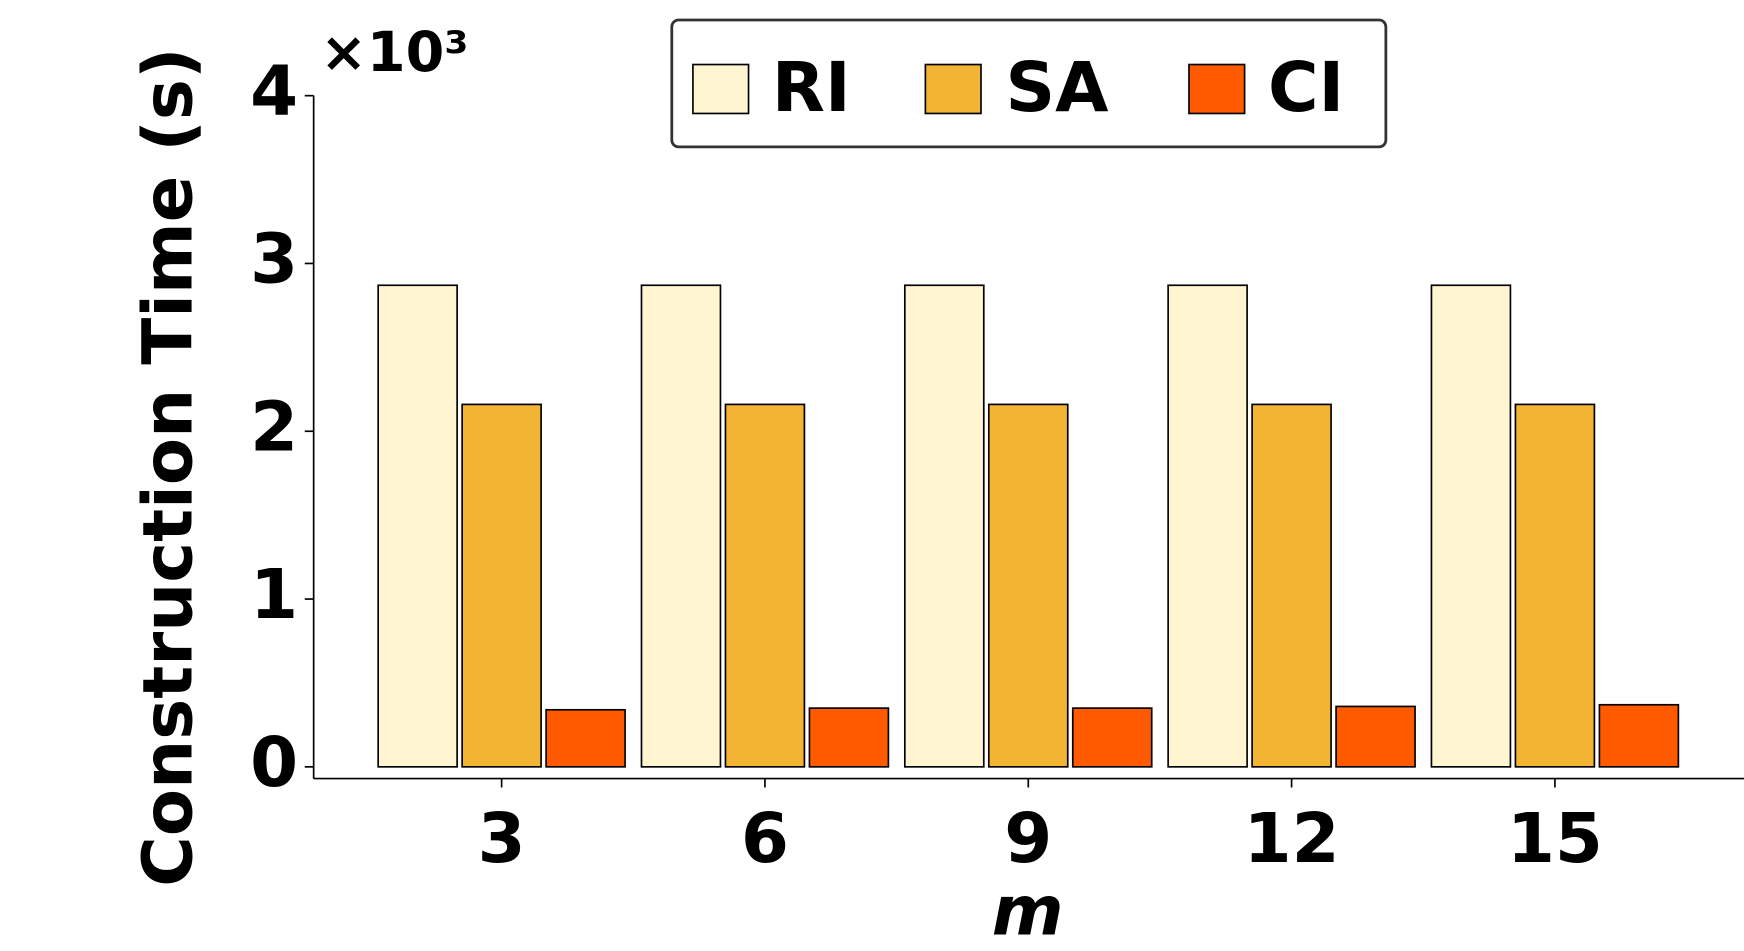 This screenshot has height=951, width=1744. Describe the element at coordinates (274, 259) in the screenshot. I see `y-tick-label: 3` at that location.